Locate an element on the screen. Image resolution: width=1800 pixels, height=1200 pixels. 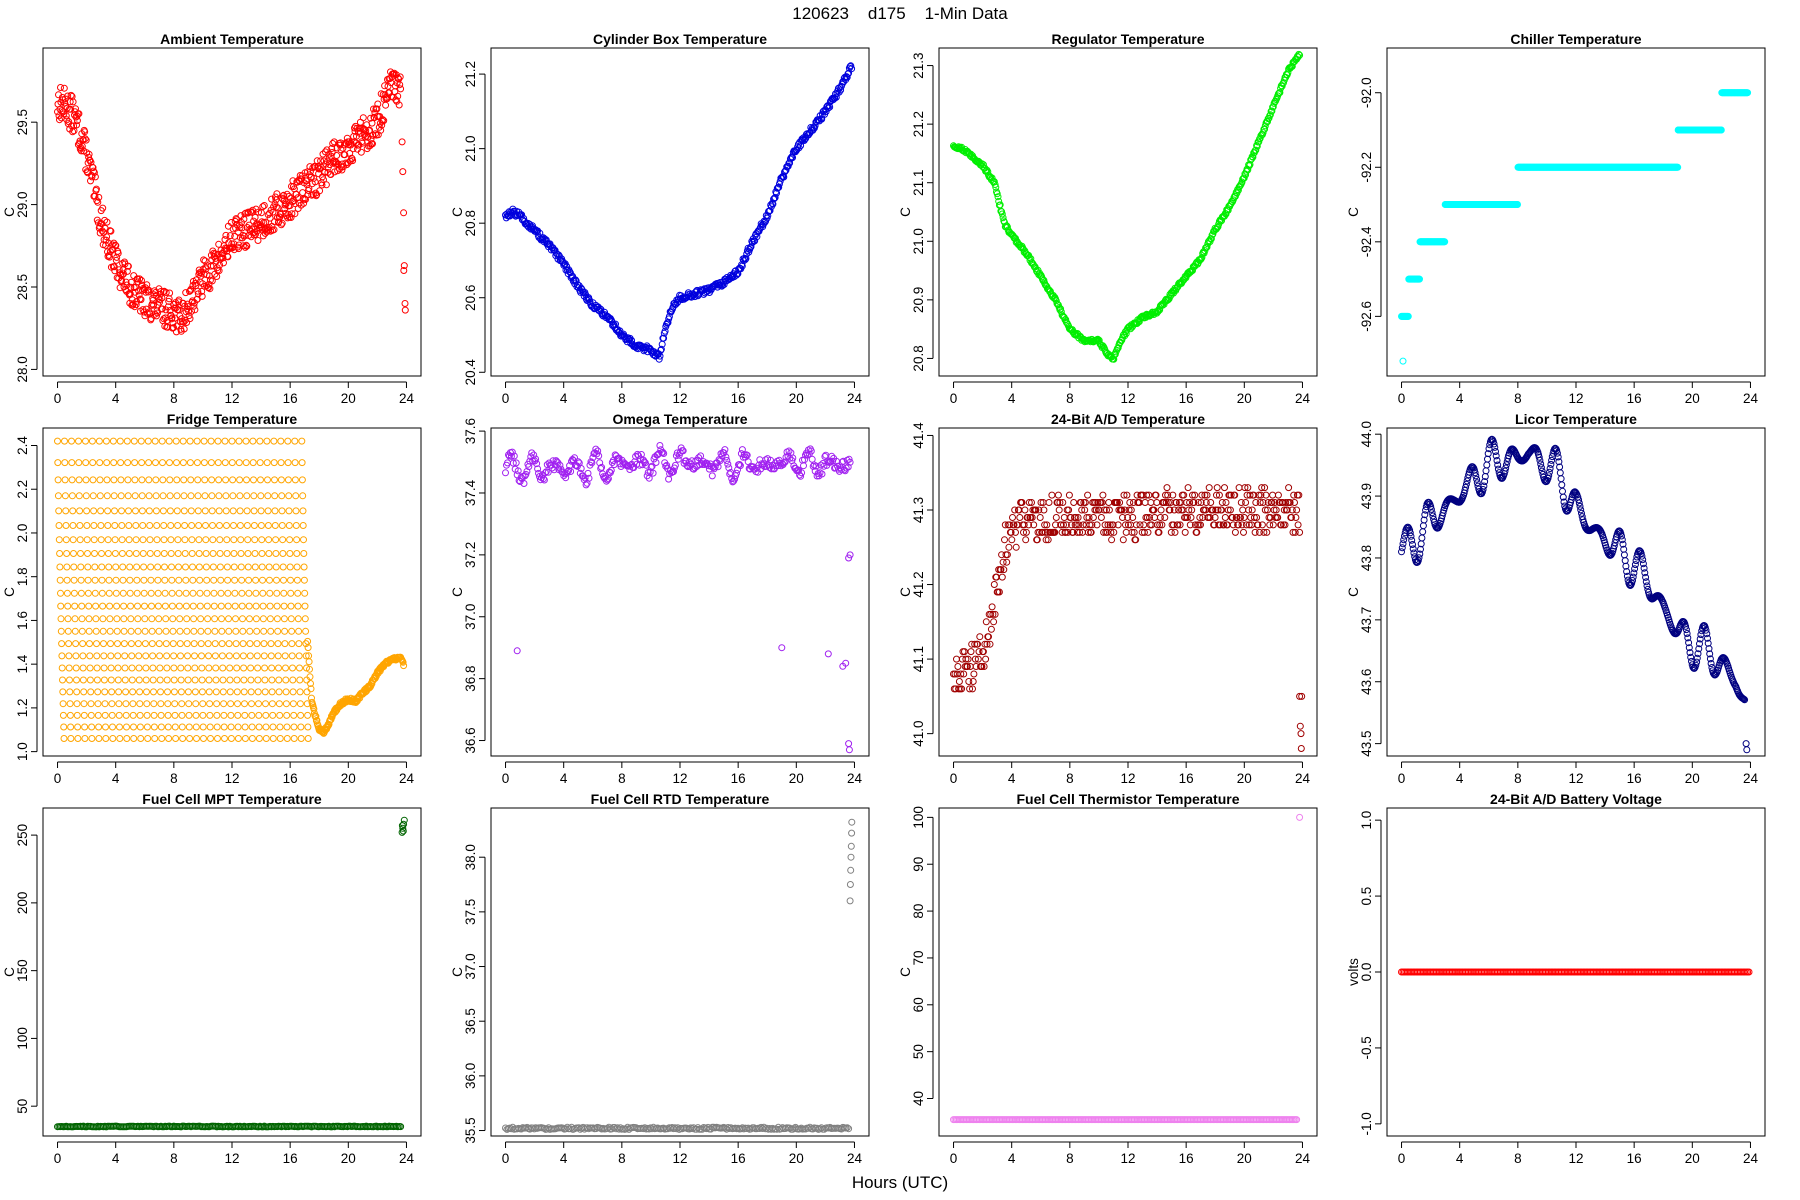
x-tick-label: 24 is located at coordinates (1751, 778).